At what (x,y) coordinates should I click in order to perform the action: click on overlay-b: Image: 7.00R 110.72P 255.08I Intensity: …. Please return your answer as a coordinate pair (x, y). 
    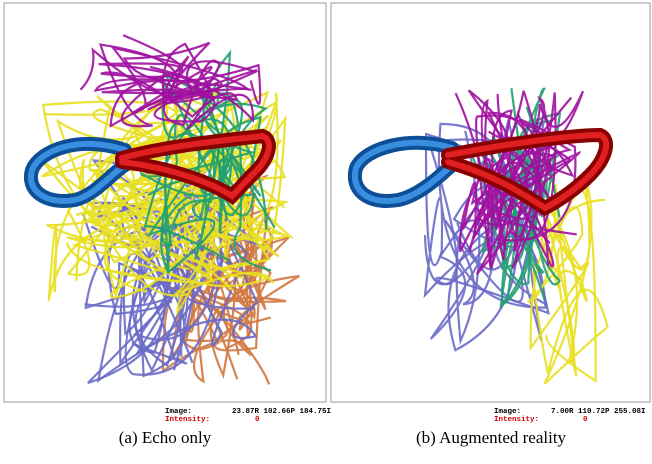
    Looking at the image, I should click on (570, 416).